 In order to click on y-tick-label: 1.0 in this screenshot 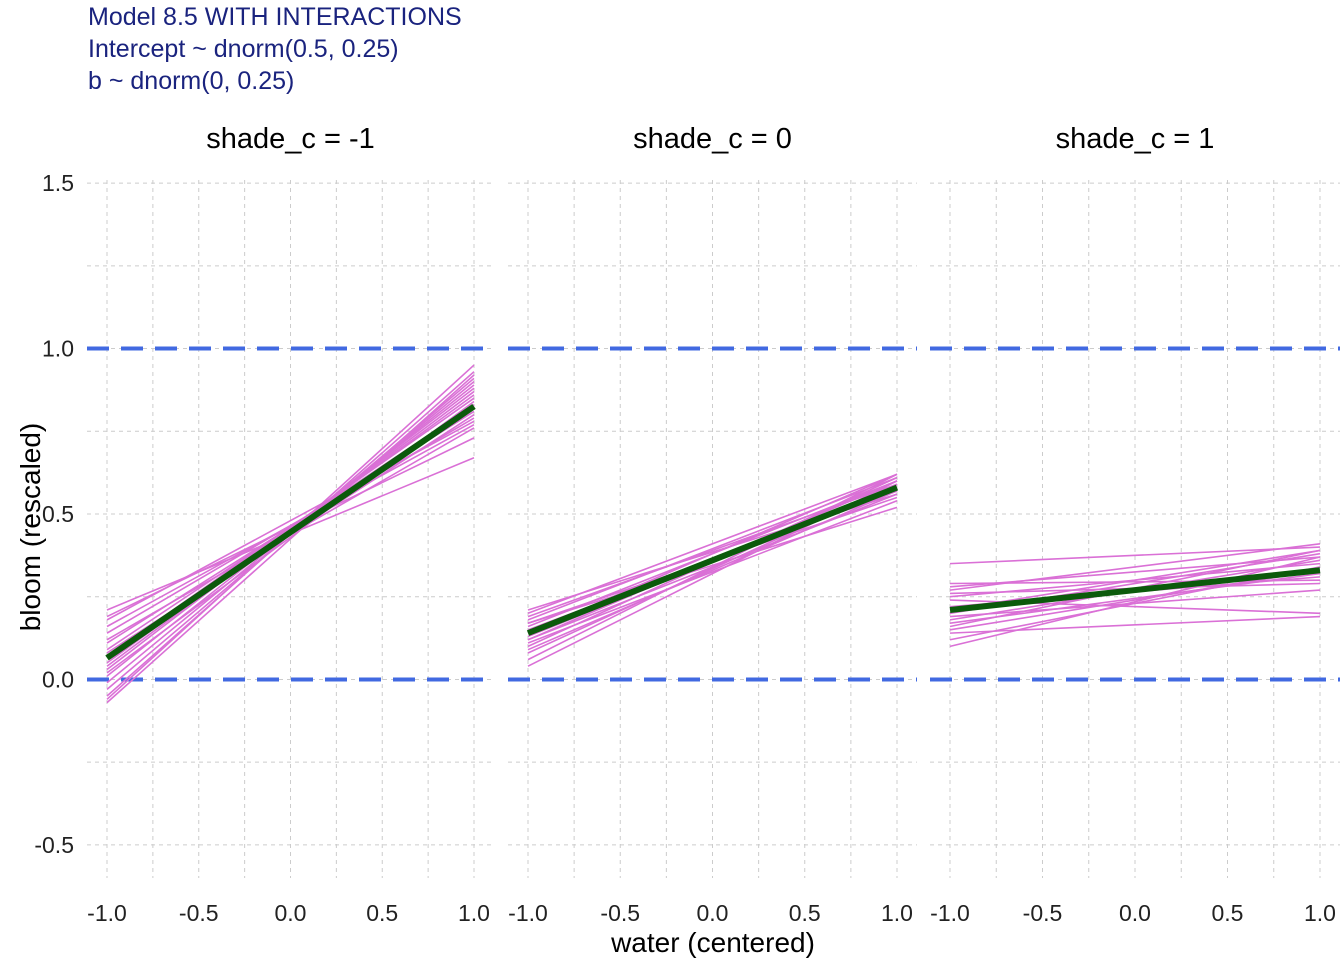, I will do `click(58, 349)`.